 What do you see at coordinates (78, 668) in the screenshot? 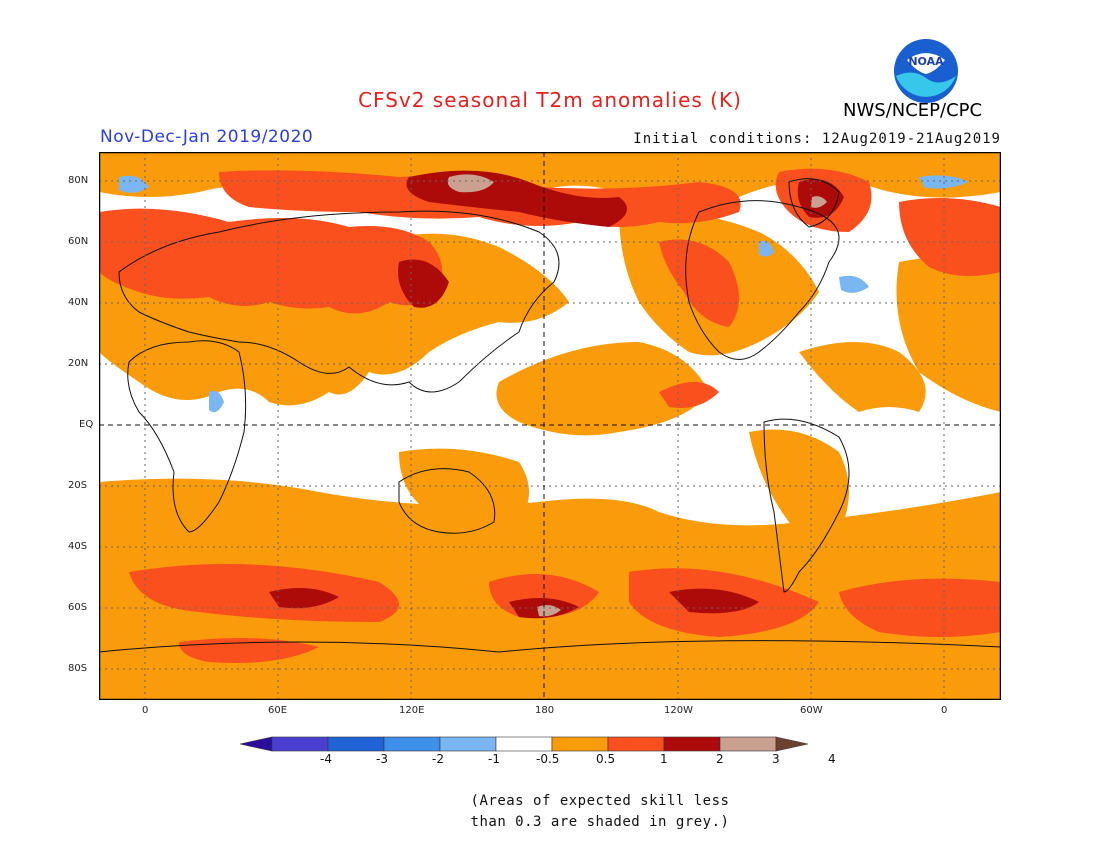
I see `lat-label: 80S` at bounding box center [78, 668].